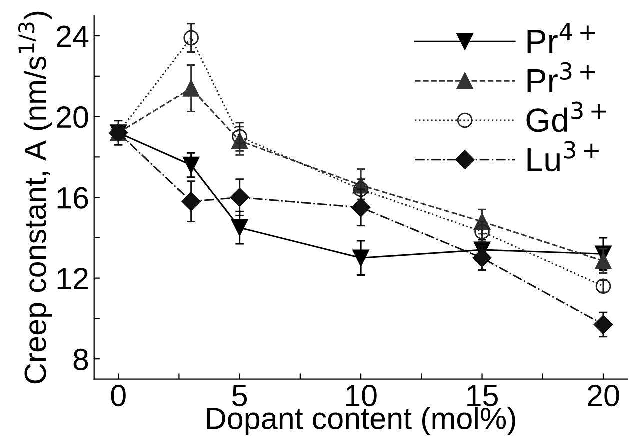 The height and width of the screenshot is (440, 629). What do you see at coordinates (72, 117) in the screenshot?
I see `y-tick-label: 20` at bounding box center [72, 117].